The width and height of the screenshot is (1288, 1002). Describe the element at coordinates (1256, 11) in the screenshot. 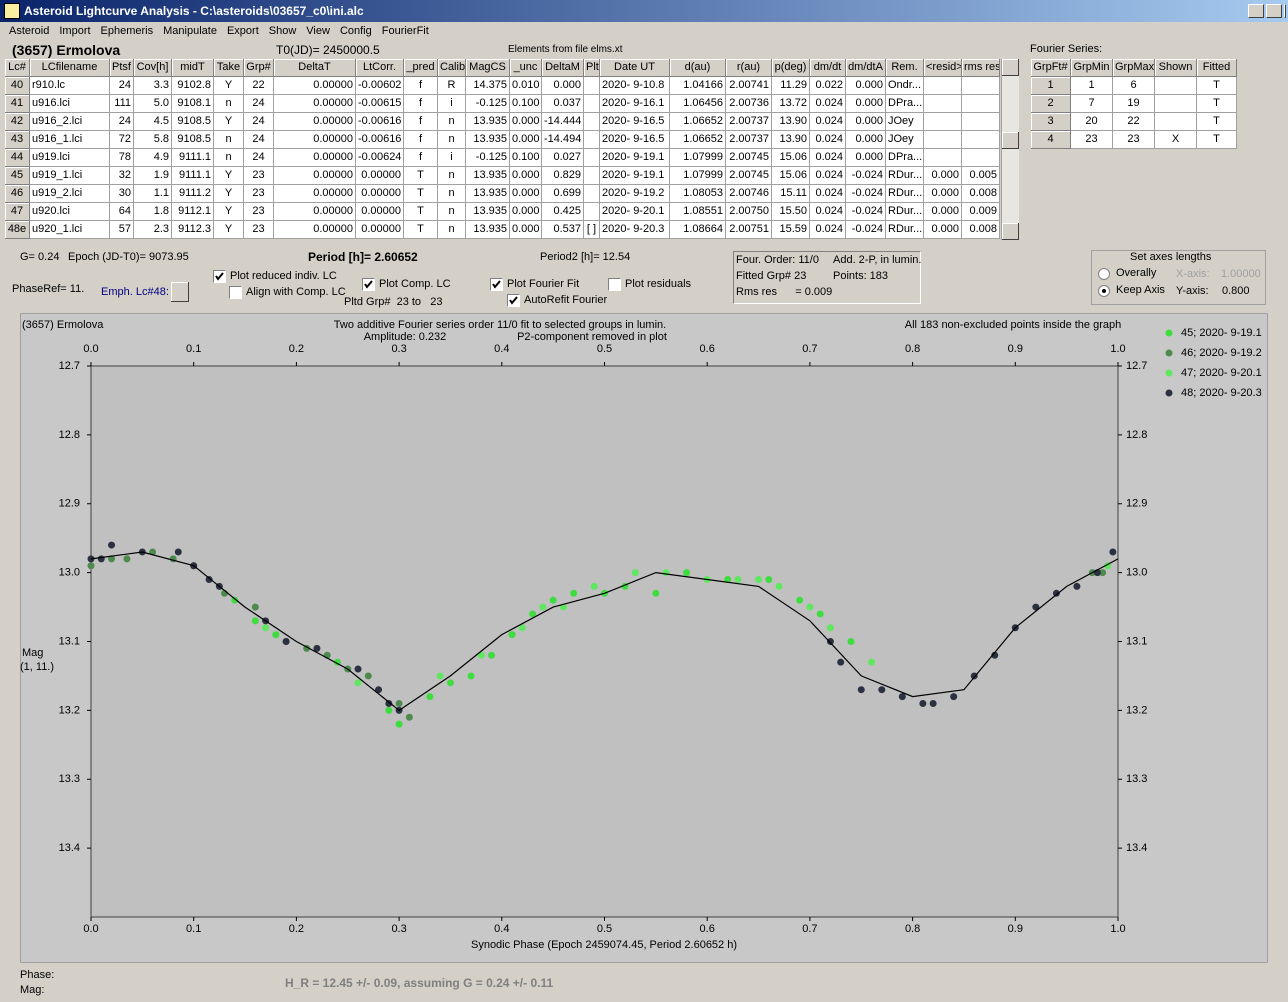

I see `minimize-button` at that location.